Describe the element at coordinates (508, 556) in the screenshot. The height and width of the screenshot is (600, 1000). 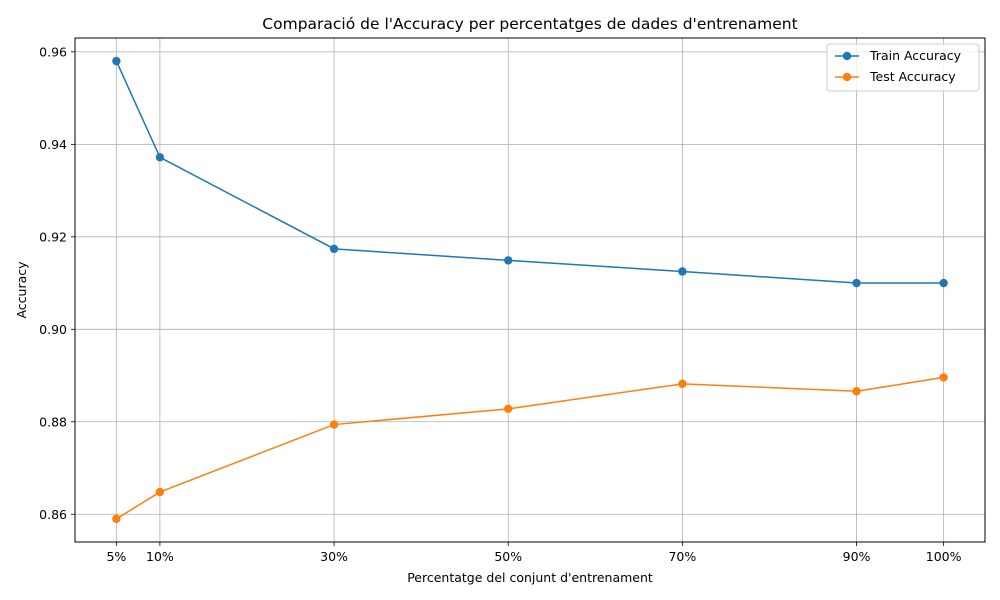
I see `x-tick-label: 50%` at that location.